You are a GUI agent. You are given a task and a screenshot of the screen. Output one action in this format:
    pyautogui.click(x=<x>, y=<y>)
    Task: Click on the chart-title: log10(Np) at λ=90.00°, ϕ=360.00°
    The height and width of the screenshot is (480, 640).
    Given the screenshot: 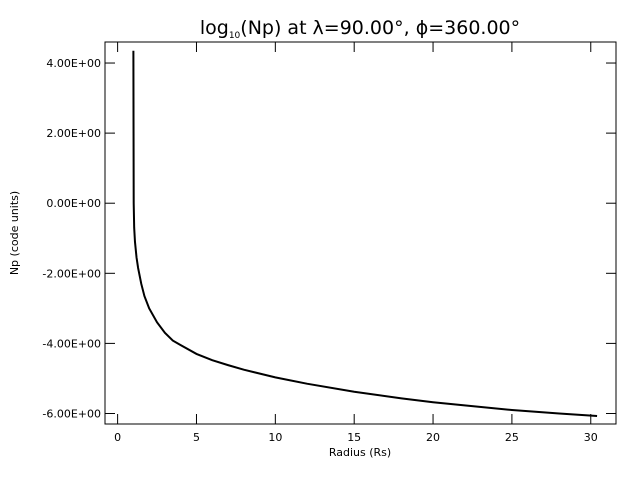 What is the action you would take?
    pyautogui.click(x=360, y=29)
    